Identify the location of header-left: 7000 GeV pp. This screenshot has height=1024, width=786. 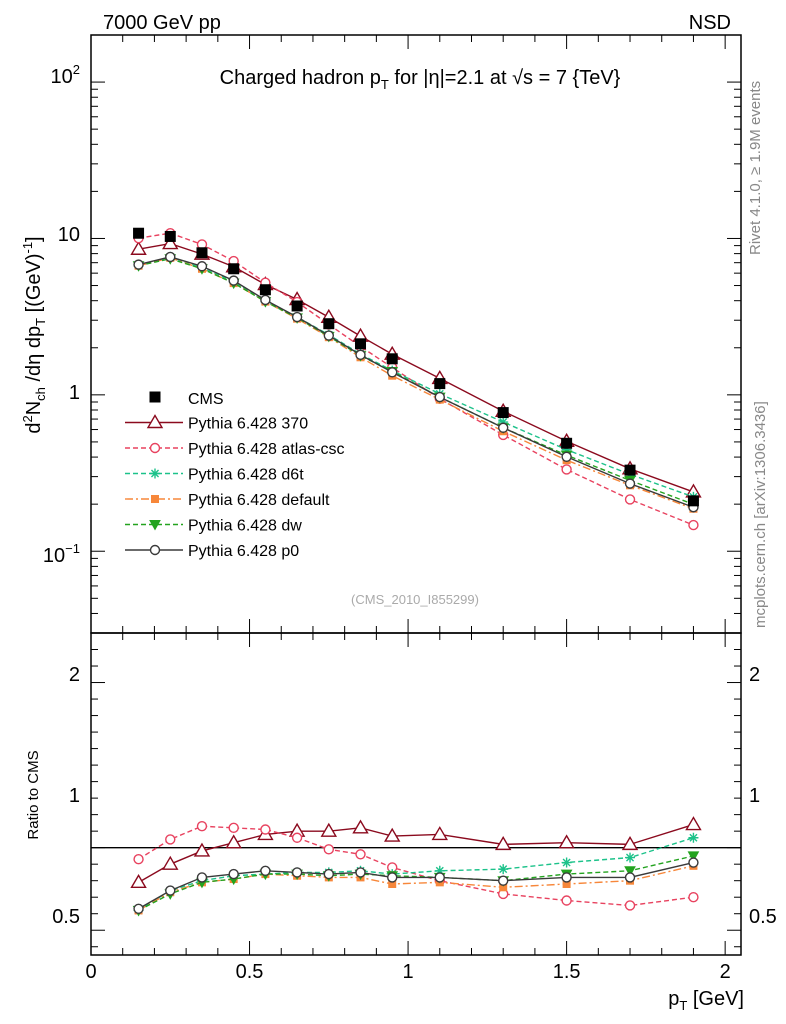
(162, 23).